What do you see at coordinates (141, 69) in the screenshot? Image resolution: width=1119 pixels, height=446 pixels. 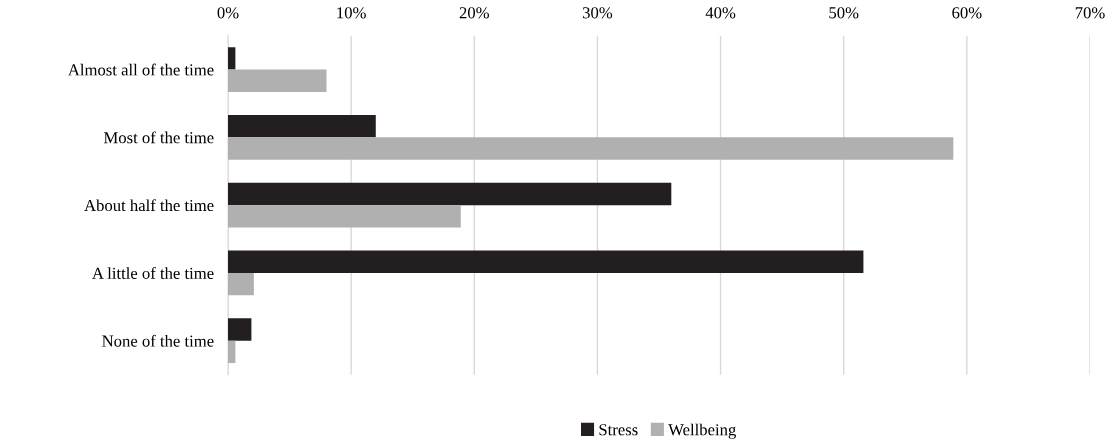 I see `y-tick-label: Almost all of the time` at bounding box center [141, 69].